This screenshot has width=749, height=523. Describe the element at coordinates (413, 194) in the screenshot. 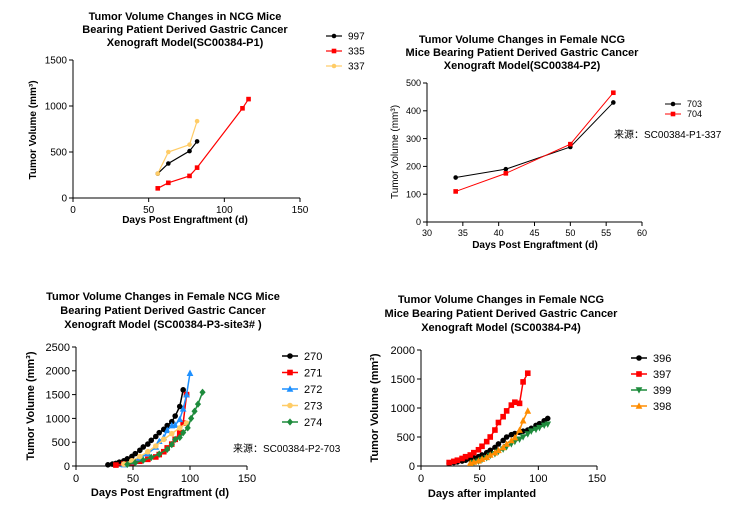

I see `y-tick-label: 100` at that location.